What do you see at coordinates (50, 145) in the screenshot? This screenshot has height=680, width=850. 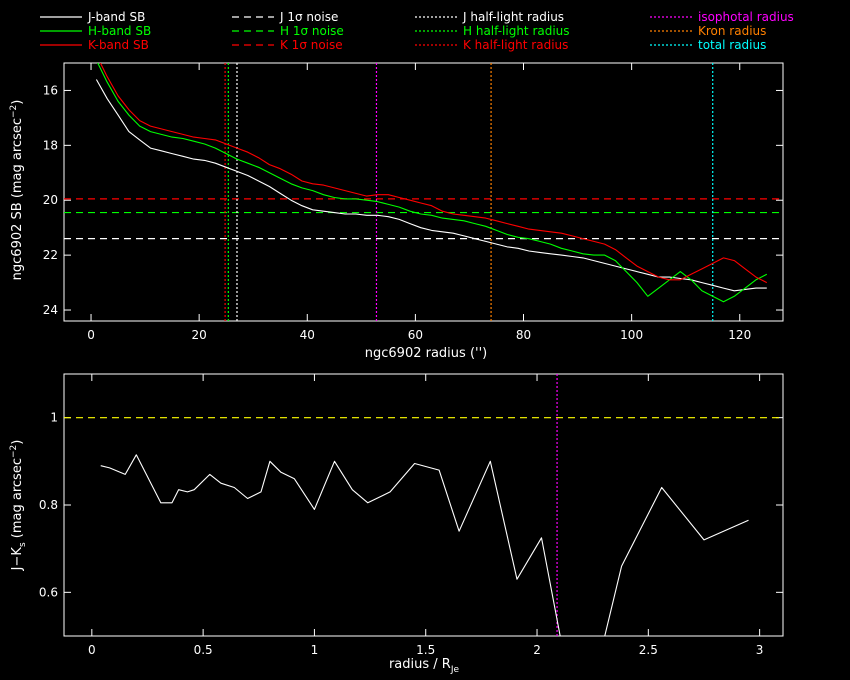 I see `y-tick-label: 18` at bounding box center [50, 145].